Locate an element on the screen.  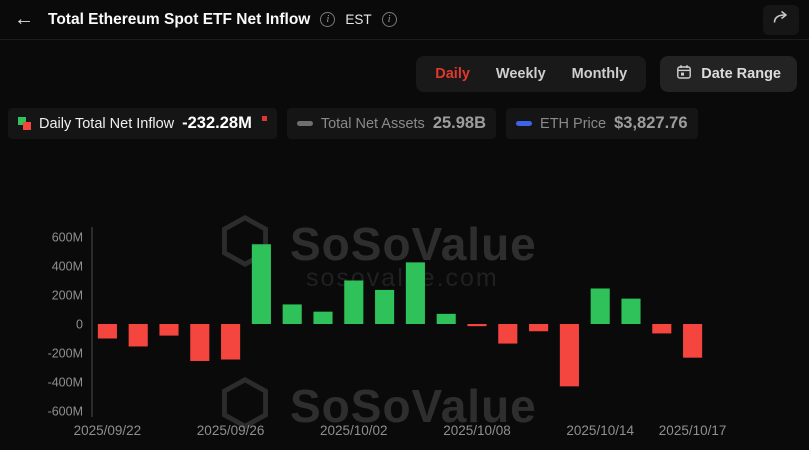
timezone-label: EST is located at coordinates (358, 19).